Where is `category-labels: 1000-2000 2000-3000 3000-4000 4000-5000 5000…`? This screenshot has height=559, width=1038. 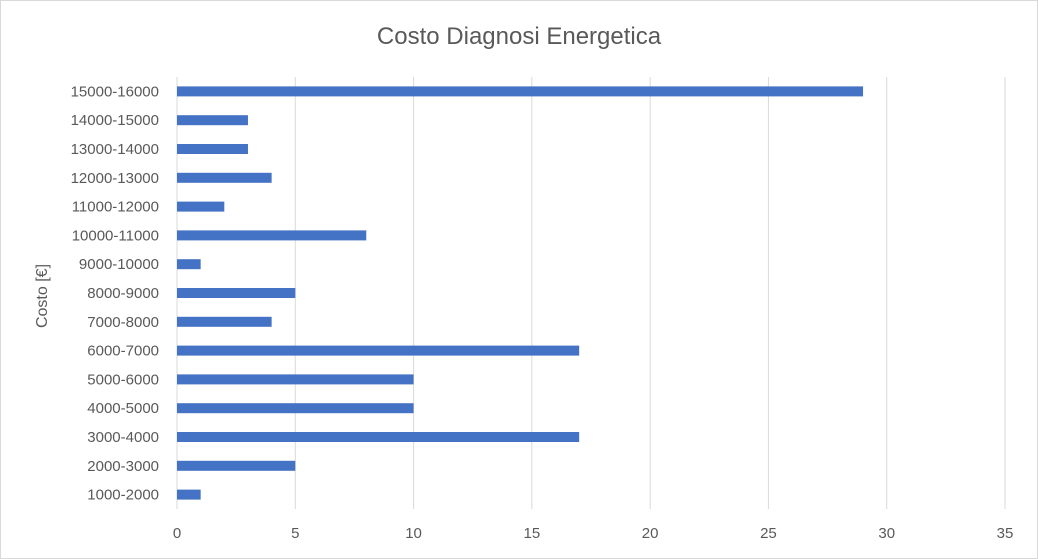 category-labels: 1000-2000 2000-3000 3000-4000 4000-5000 5000… is located at coordinates (115, 293).